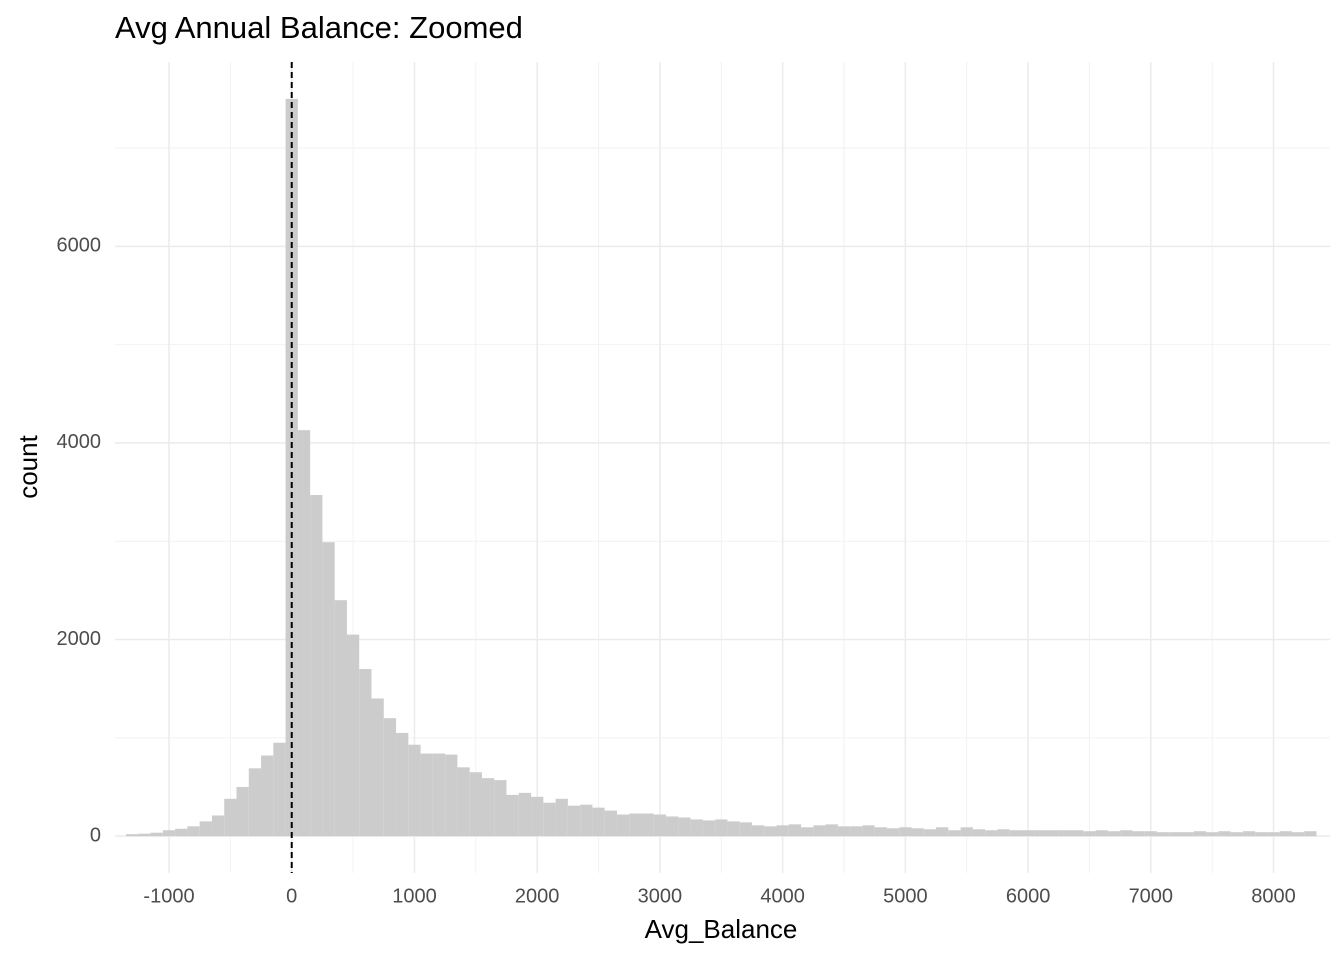 The height and width of the screenshot is (965, 1344). I want to click on x-tick-label: 1000, so click(414, 896).